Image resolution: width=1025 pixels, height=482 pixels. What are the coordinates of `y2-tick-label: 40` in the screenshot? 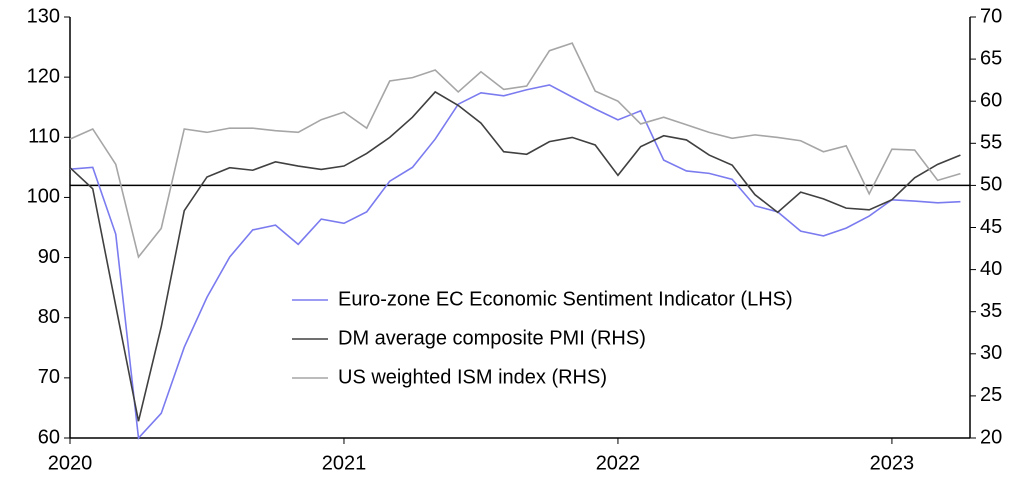 It's located at (991, 269).